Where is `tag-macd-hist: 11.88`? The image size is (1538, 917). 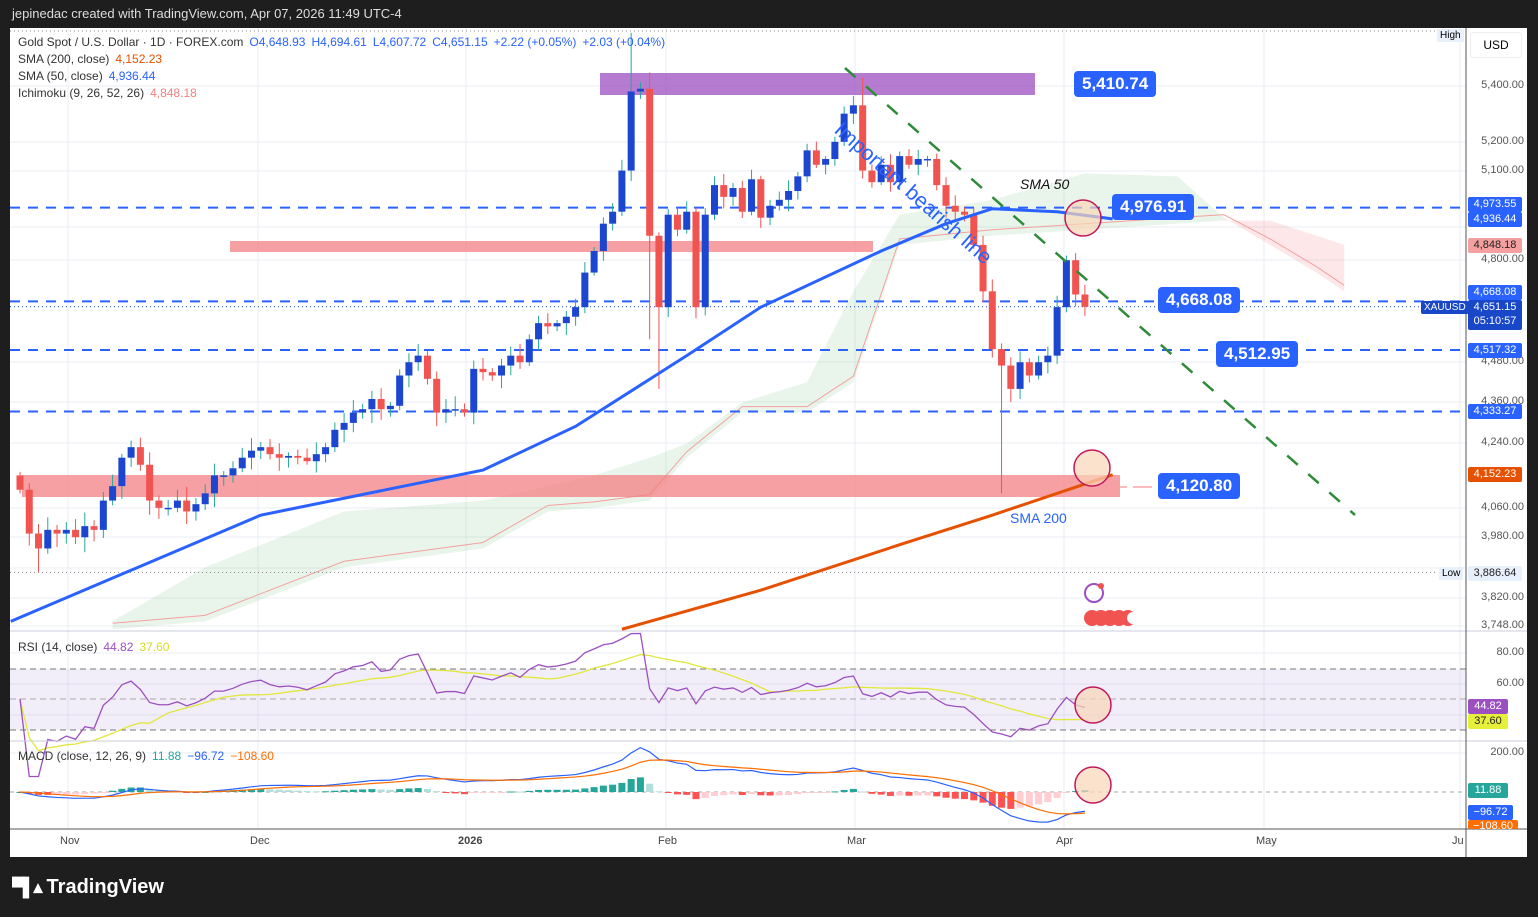 tag-macd-hist: 11.88 is located at coordinates (1488, 790).